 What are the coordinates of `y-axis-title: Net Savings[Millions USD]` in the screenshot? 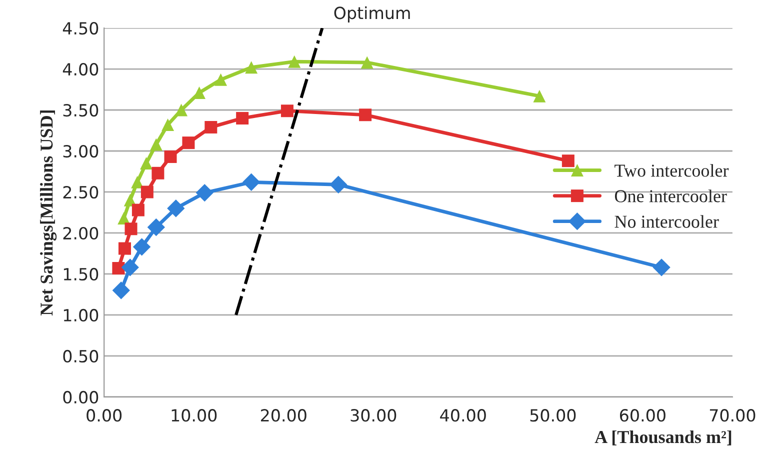 It's located at (48, 213).